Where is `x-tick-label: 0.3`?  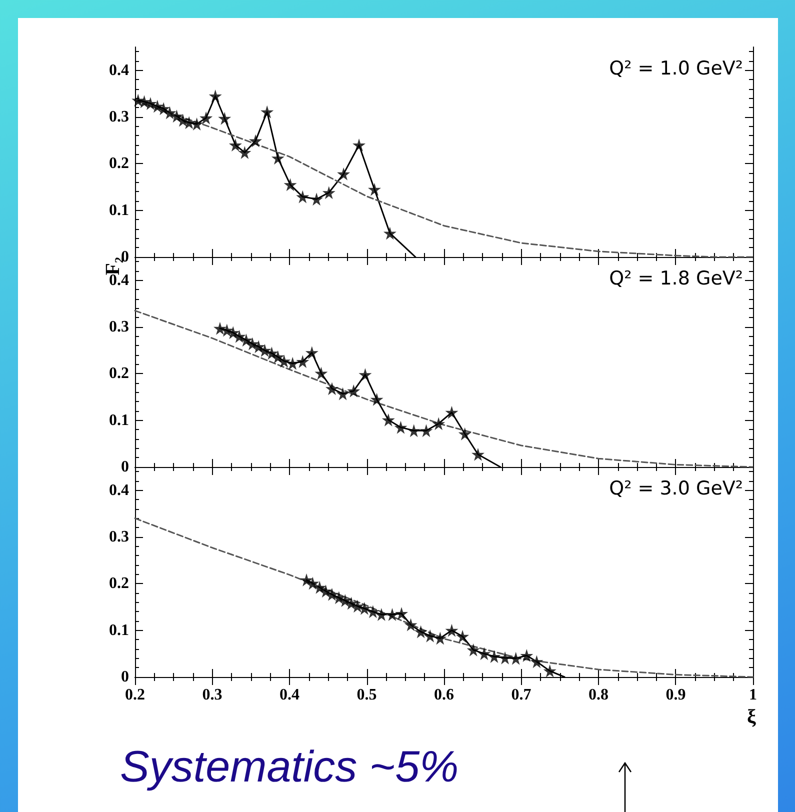
x-tick-label: 0.3 is located at coordinates (212, 695).